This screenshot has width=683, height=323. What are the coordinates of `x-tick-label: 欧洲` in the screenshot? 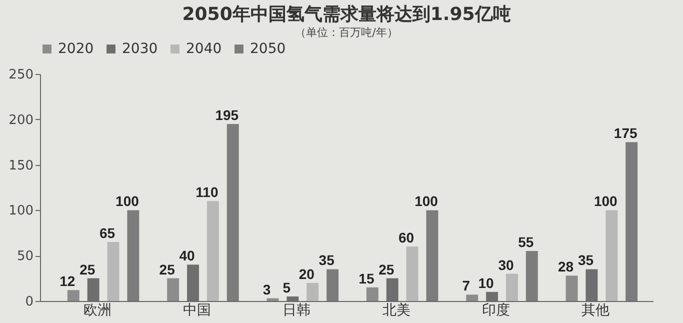 It's located at (97, 310).